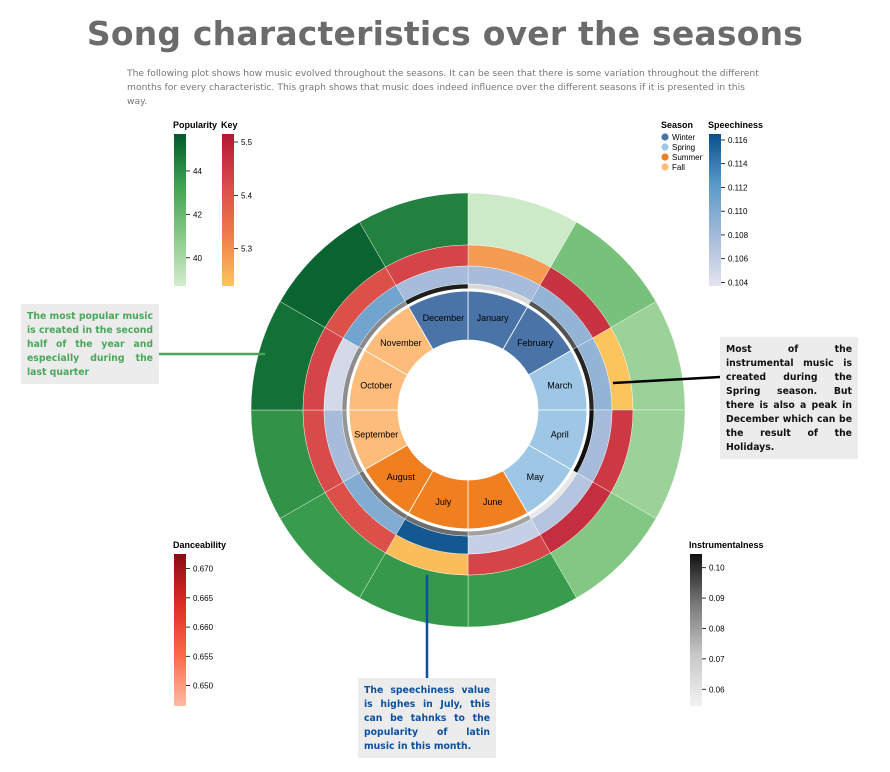  Describe the element at coordinates (715, 210) in the screenshot. I see `legend-speechiness-bar` at that location.